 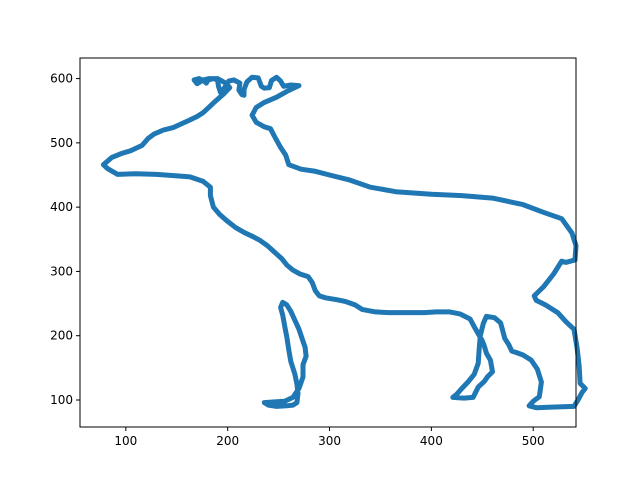 What do you see at coordinates (227, 441) in the screenshot?
I see `x-tick-label: 200` at bounding box center [227, 441].